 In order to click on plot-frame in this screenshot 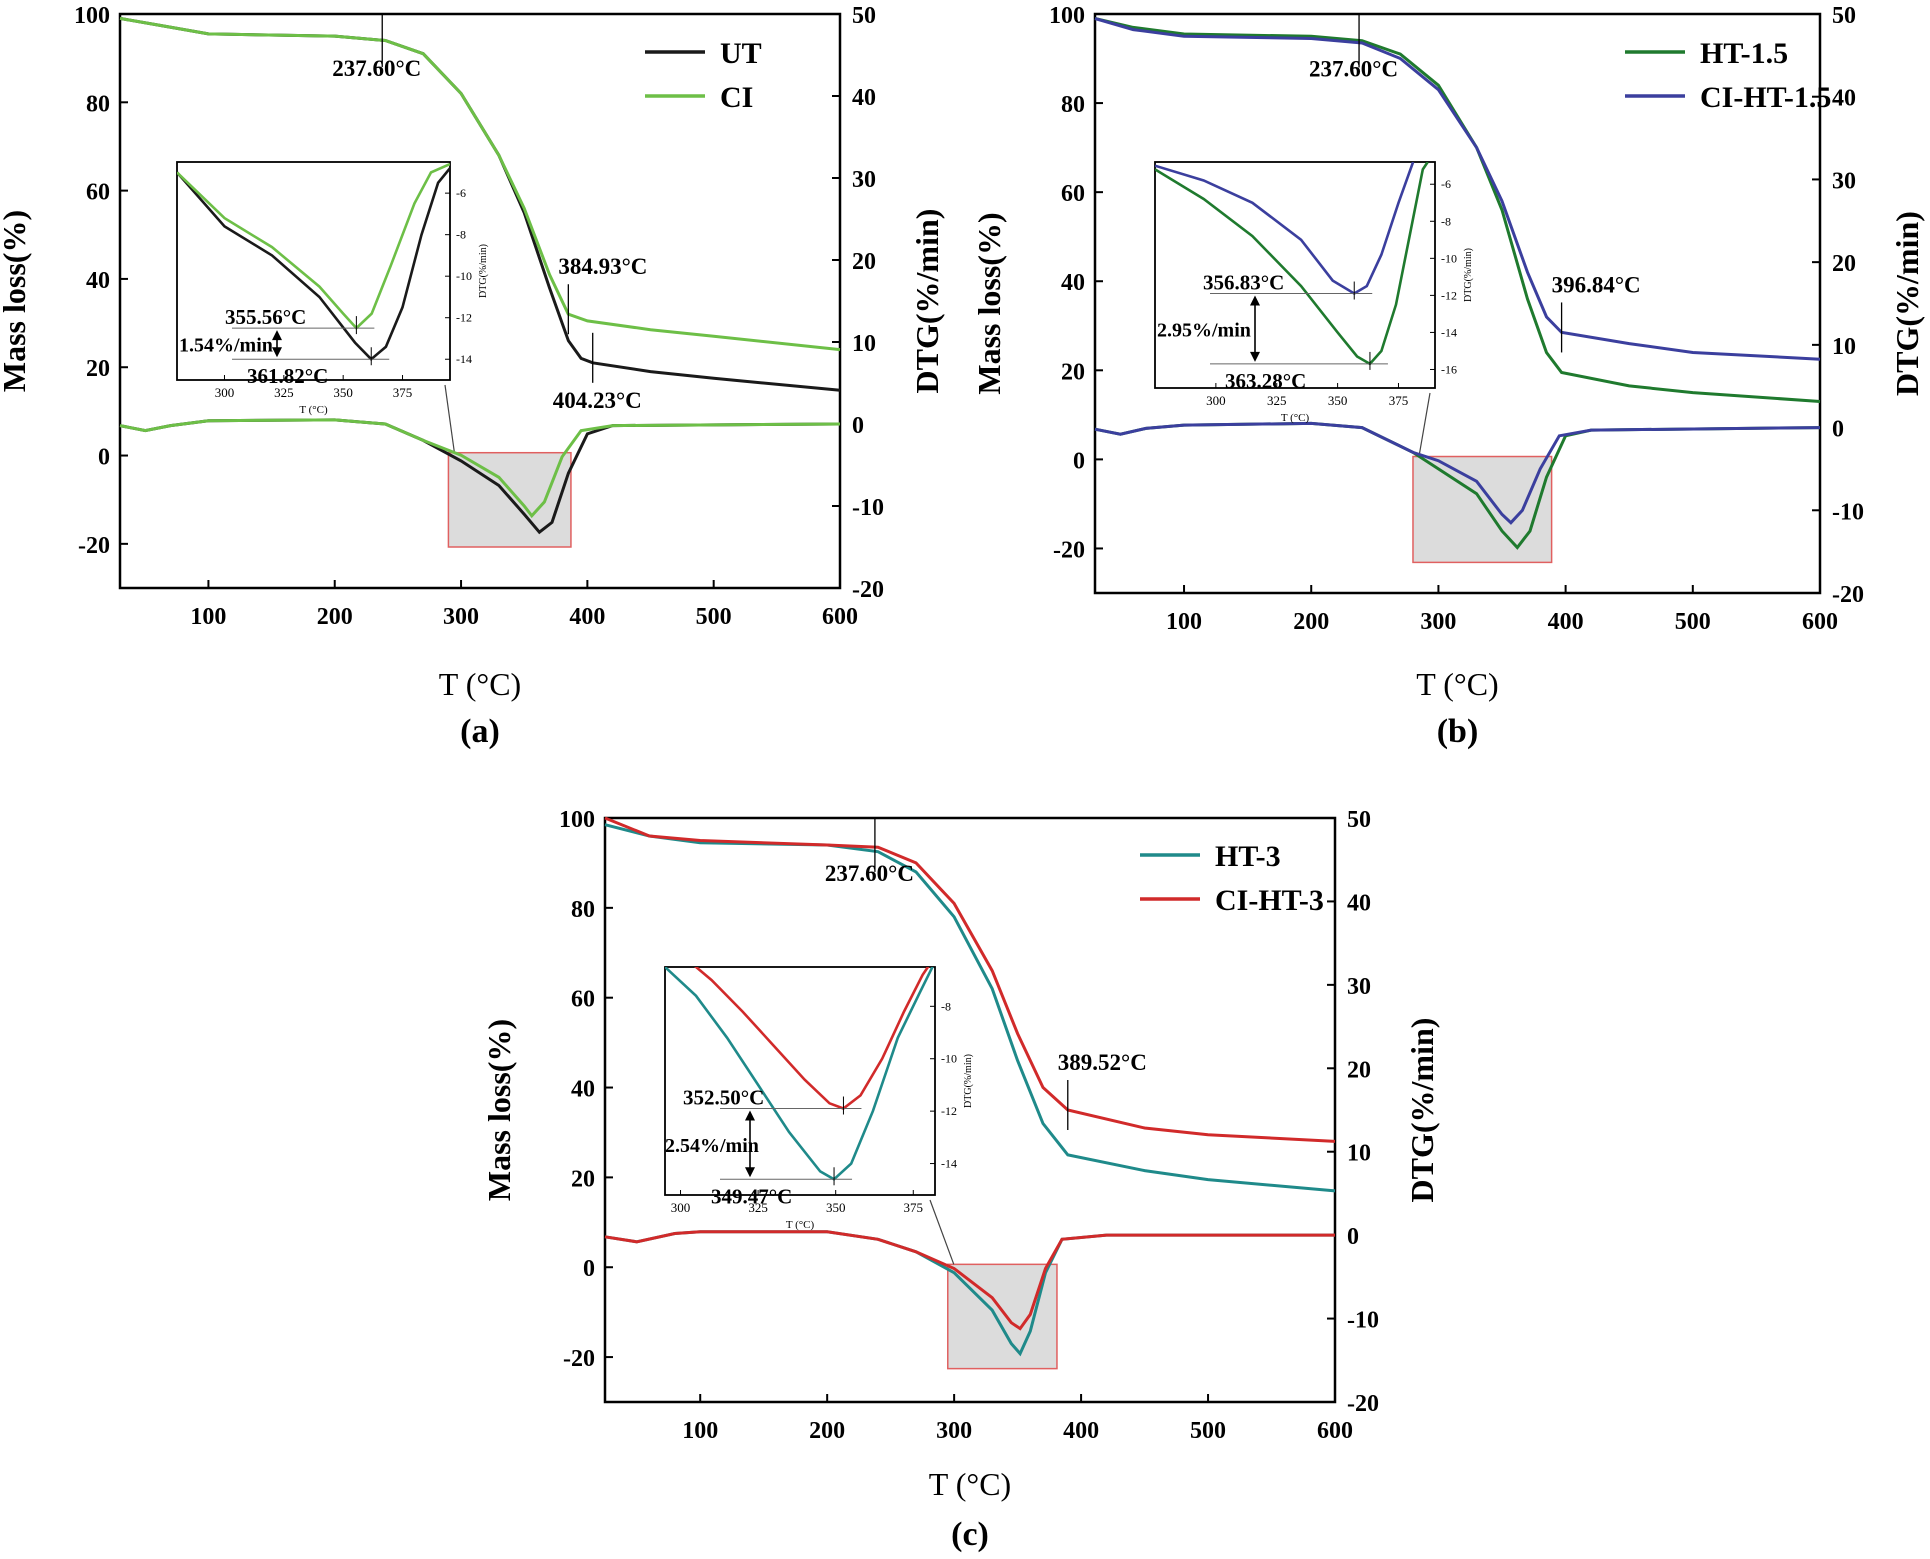, I will do `click(970, 1110)`.